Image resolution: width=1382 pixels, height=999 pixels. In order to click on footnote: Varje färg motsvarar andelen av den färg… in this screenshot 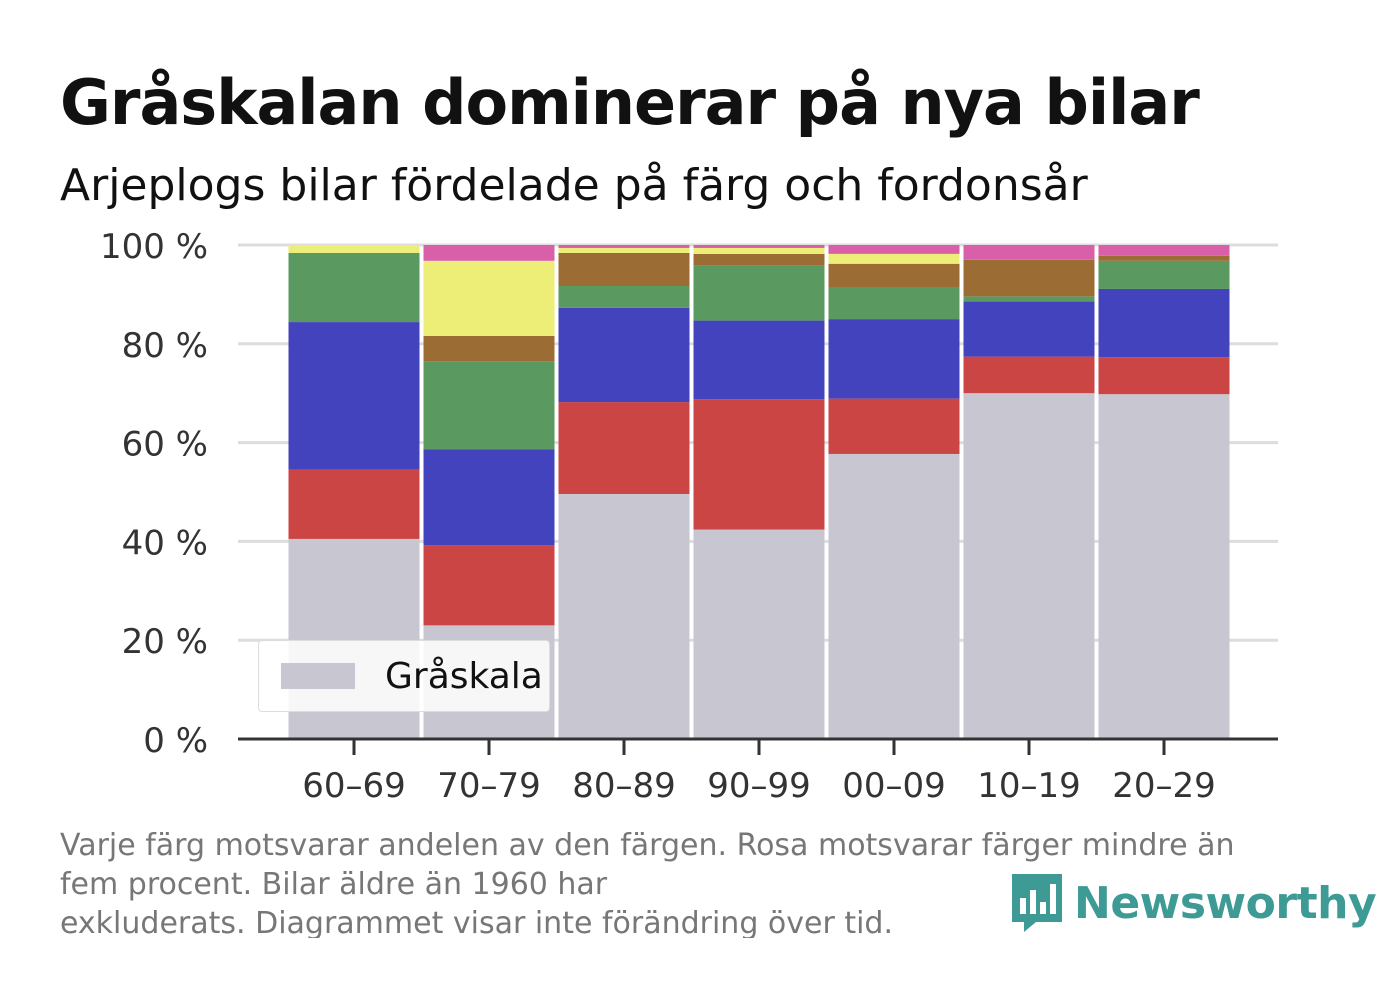, I will do `click(680, 882)`.